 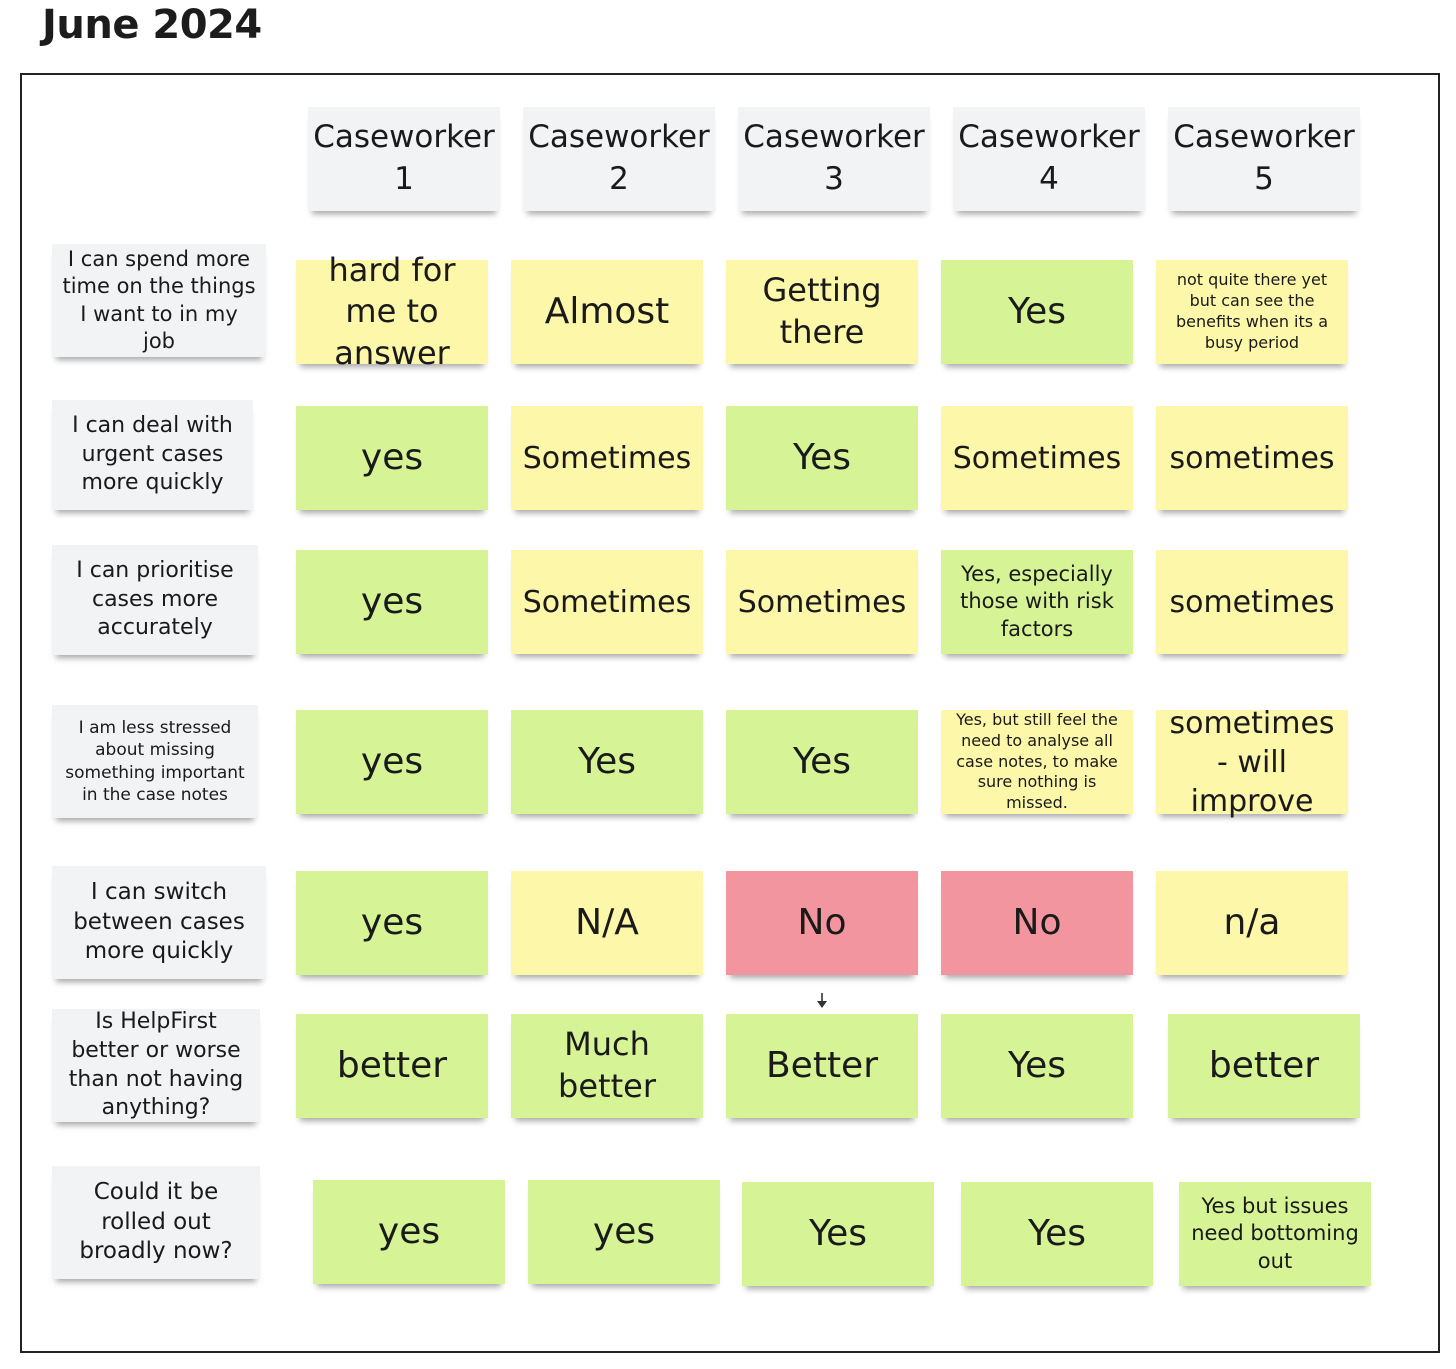 I want to click on answer-note-r6-c4: Yes, so click(x=1037, y=1066).